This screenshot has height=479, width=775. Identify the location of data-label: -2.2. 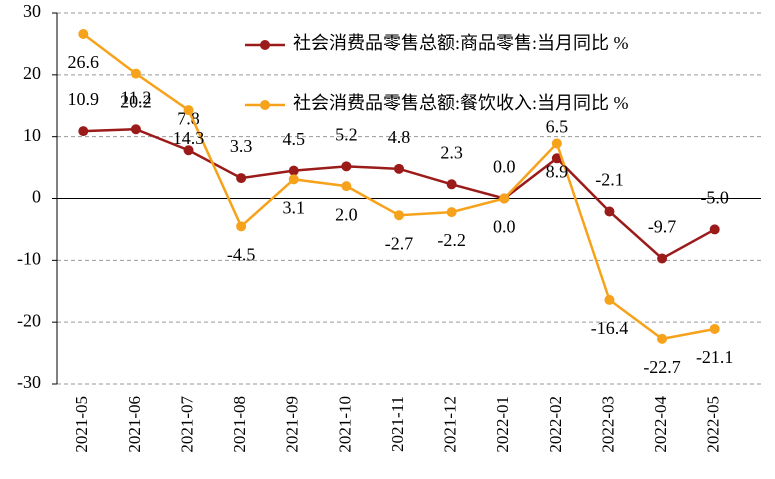
(451, 240).